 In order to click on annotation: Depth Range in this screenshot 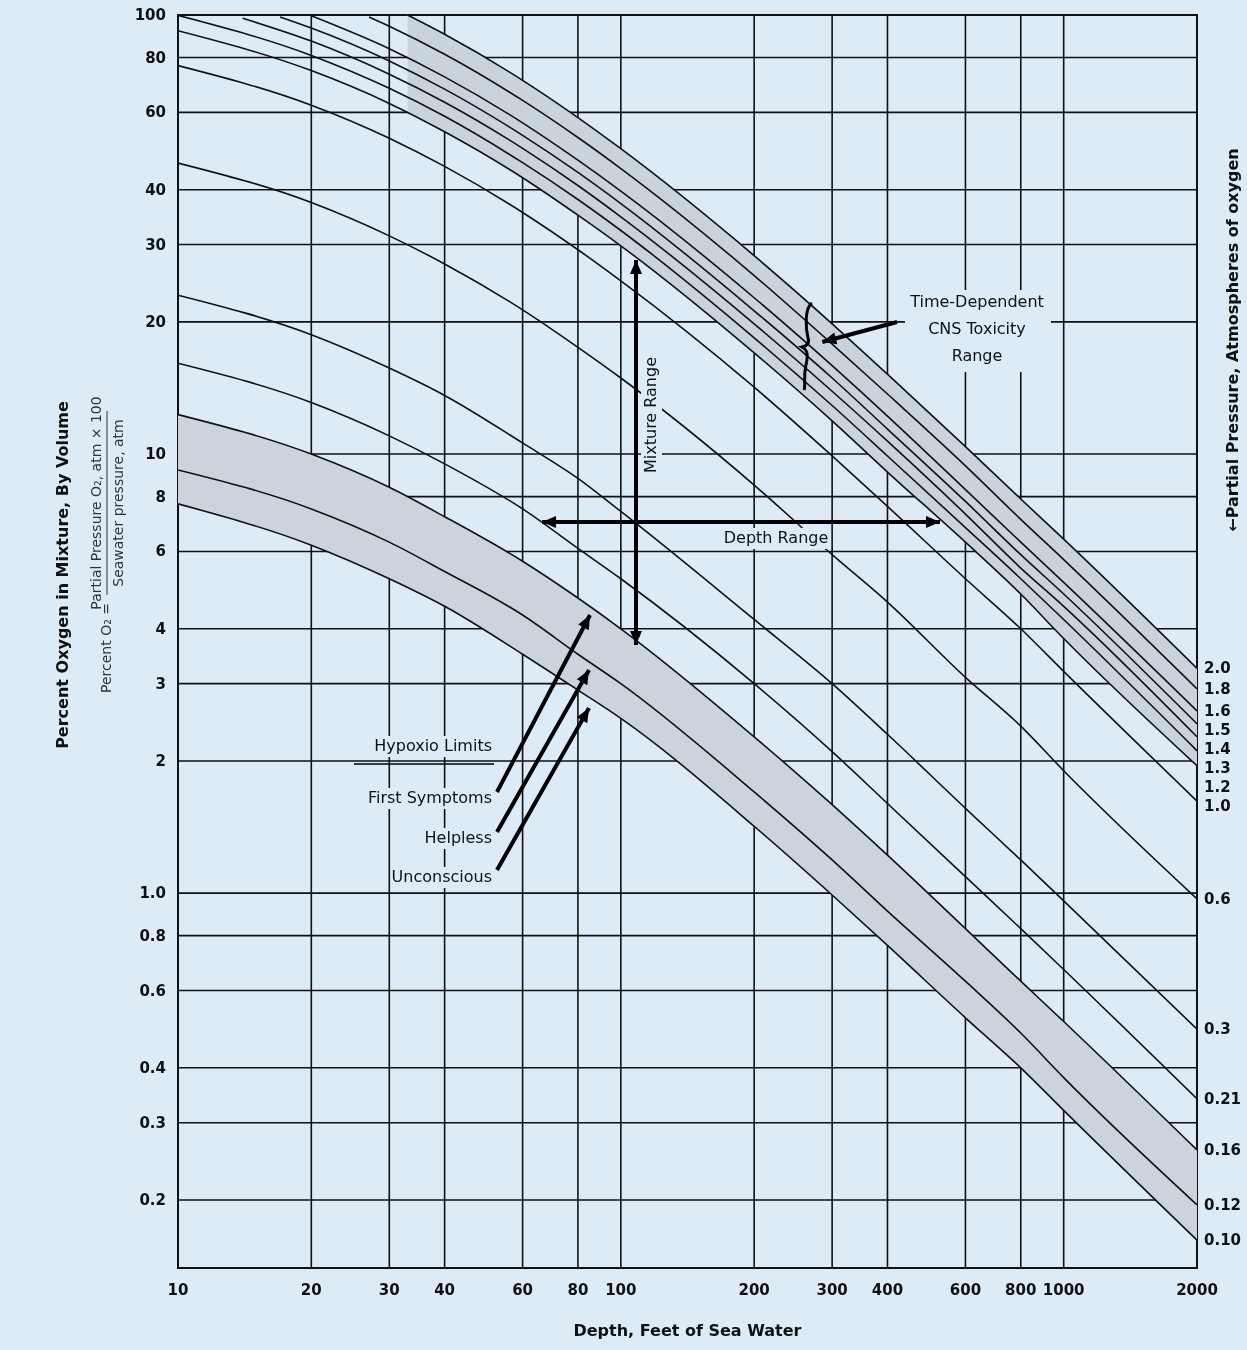, I will do `click(776, 537)`.